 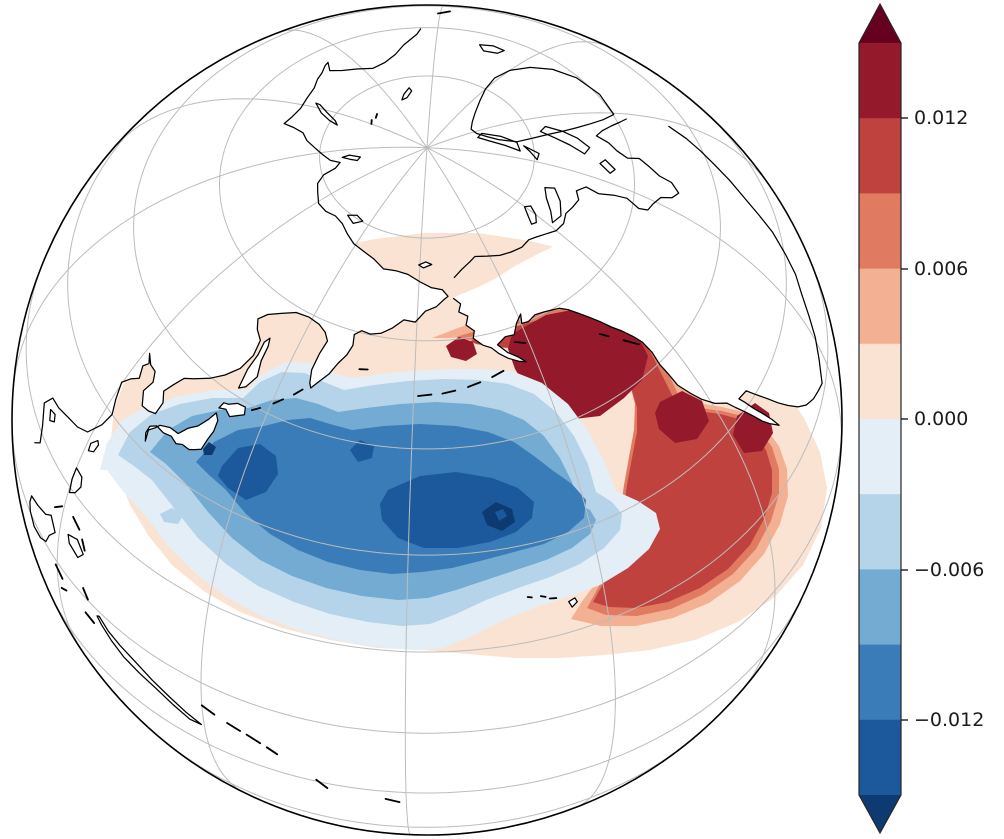 I want to click on landfill-honshu-kyushu, so click(x=181, y=431).